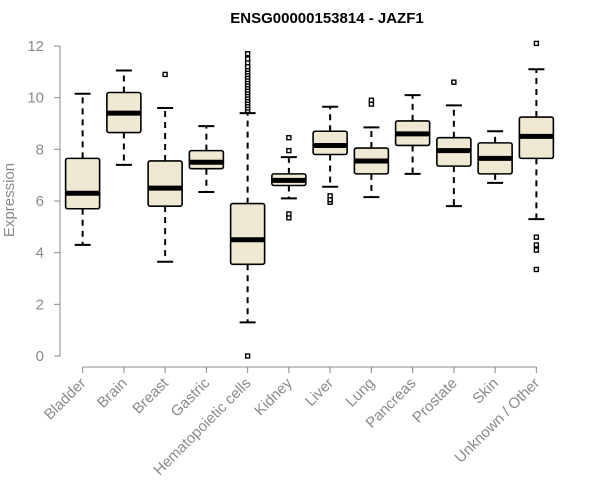 The image size is (600, 500). I want to click on y-tick-label: 2, so click(40, 304).